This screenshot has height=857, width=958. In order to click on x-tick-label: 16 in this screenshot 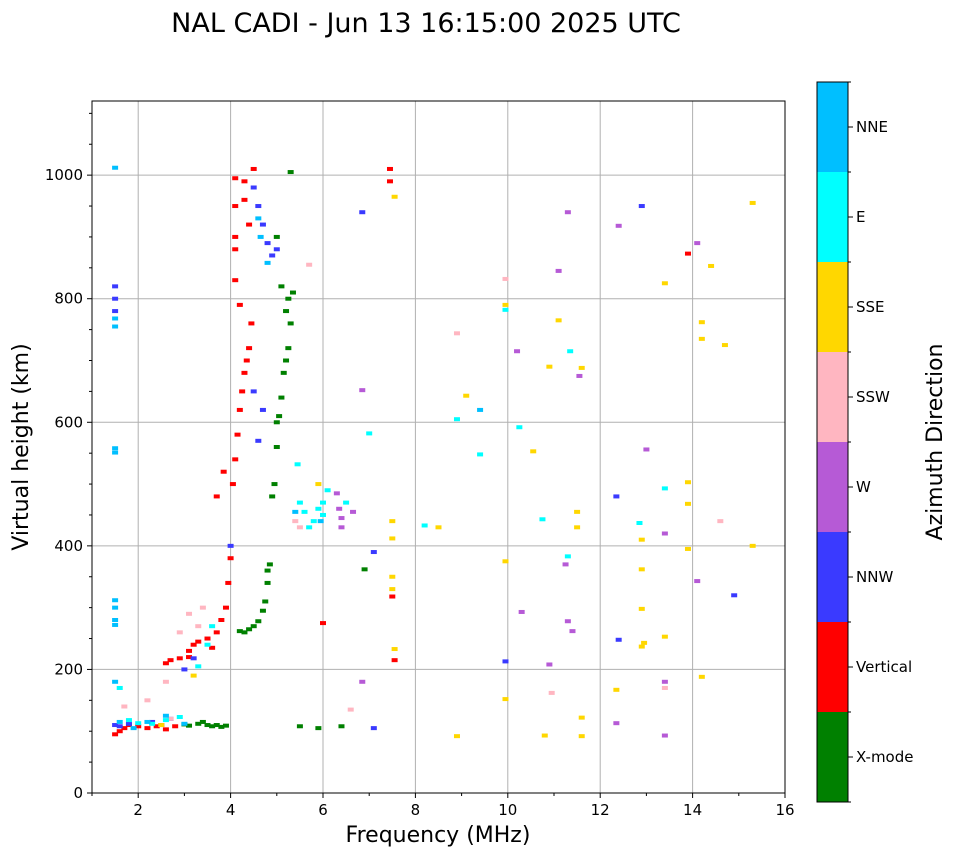, I will do `click(784, 810)`.